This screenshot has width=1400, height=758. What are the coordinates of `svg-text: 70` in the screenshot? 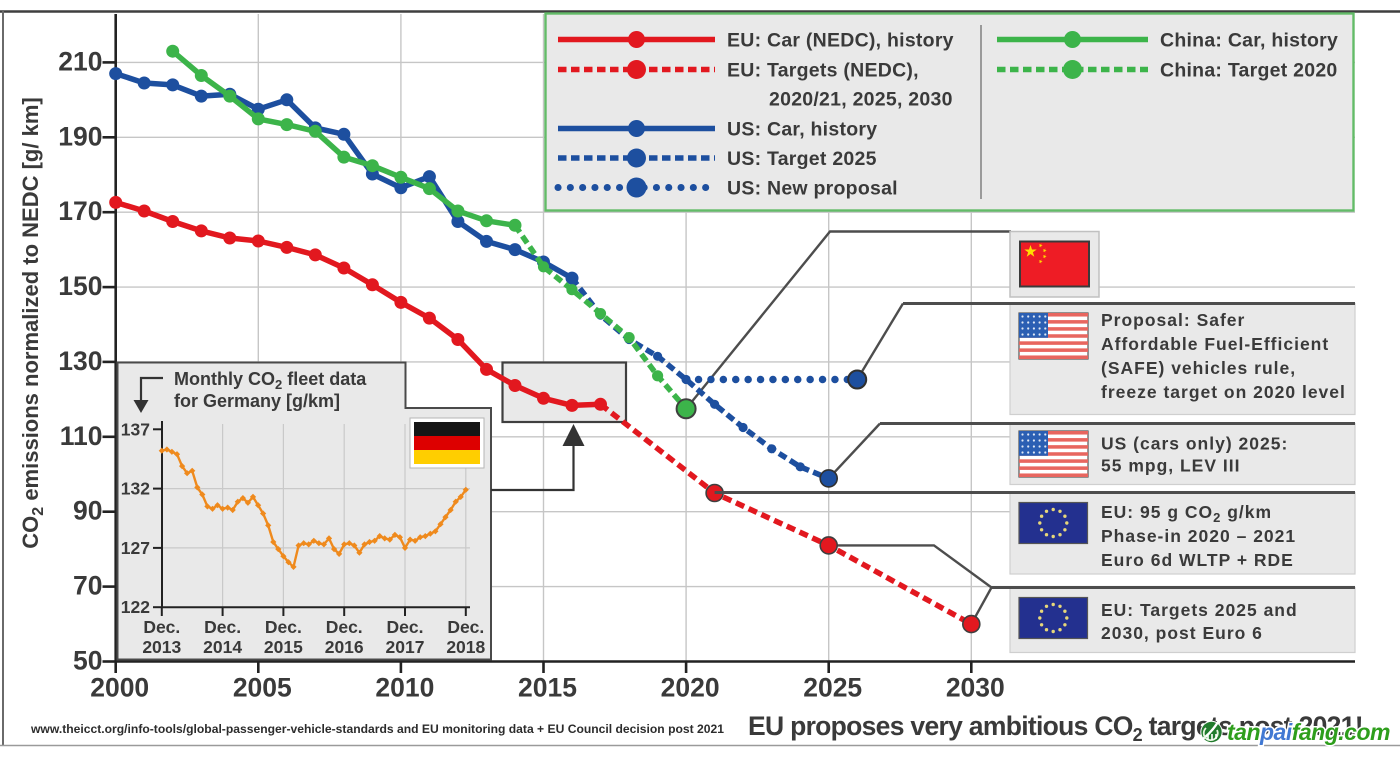 It's located at (87, 586).